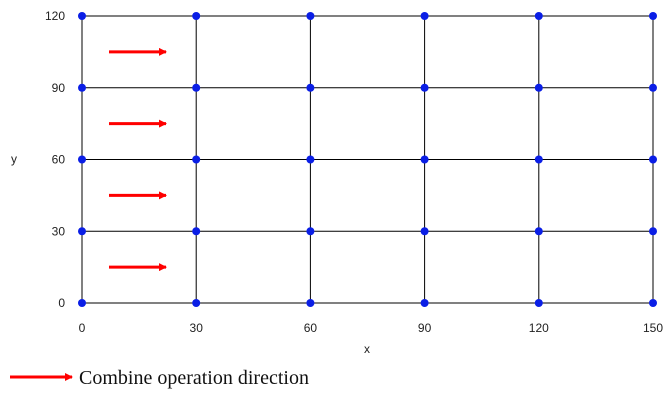  Describe the element at coordinates (138, 159) in the screenshot. I see `direction-arrows` at that location.